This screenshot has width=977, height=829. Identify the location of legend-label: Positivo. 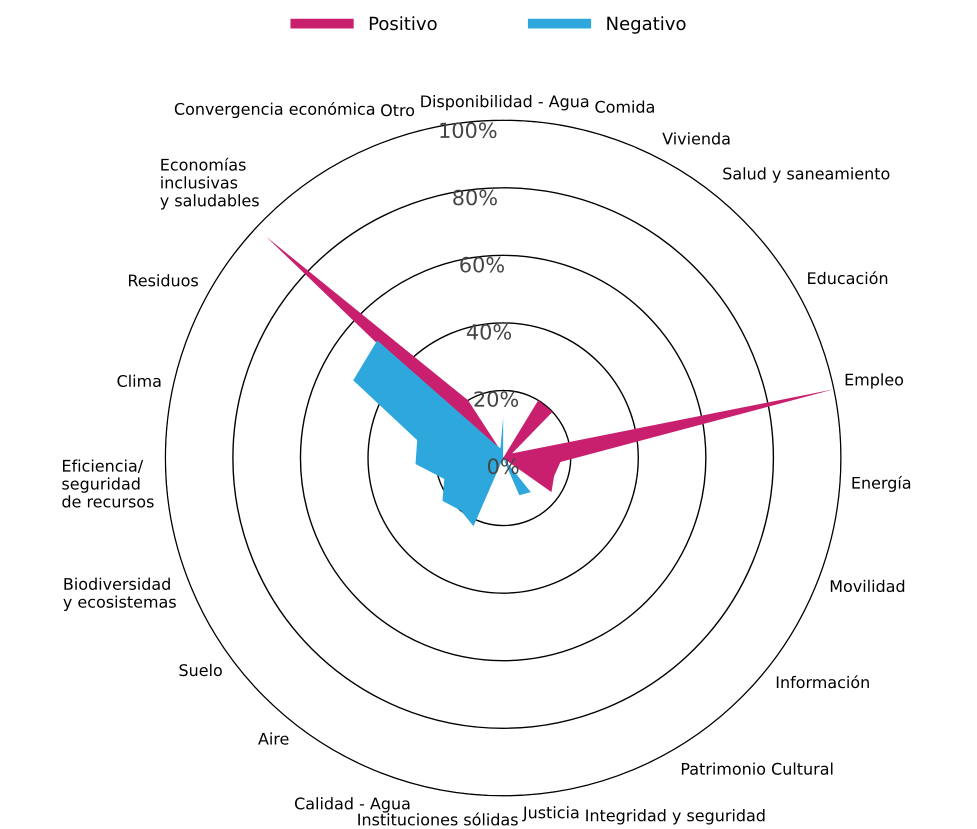
(403, 23).